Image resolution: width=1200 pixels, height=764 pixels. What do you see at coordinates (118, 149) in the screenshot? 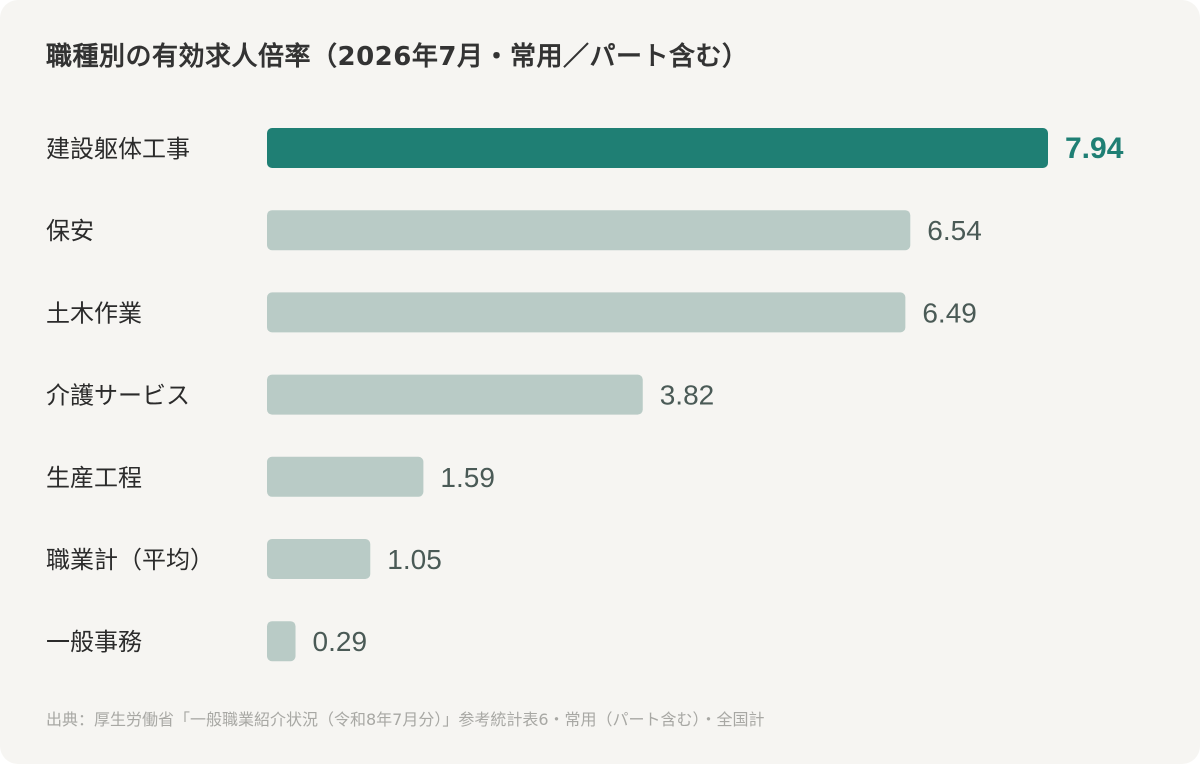
I see `category-label: 建設躯体工事` at bounding box center [118, 149].